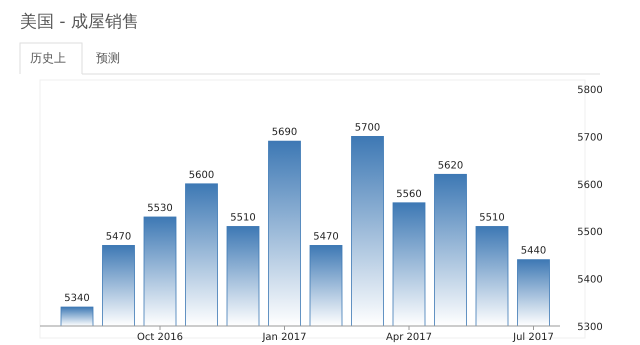  What do you see at coordinates (590, 90) in the screenshot?
I see `y-tick-label: 5800` at bounding box center [590, 90].